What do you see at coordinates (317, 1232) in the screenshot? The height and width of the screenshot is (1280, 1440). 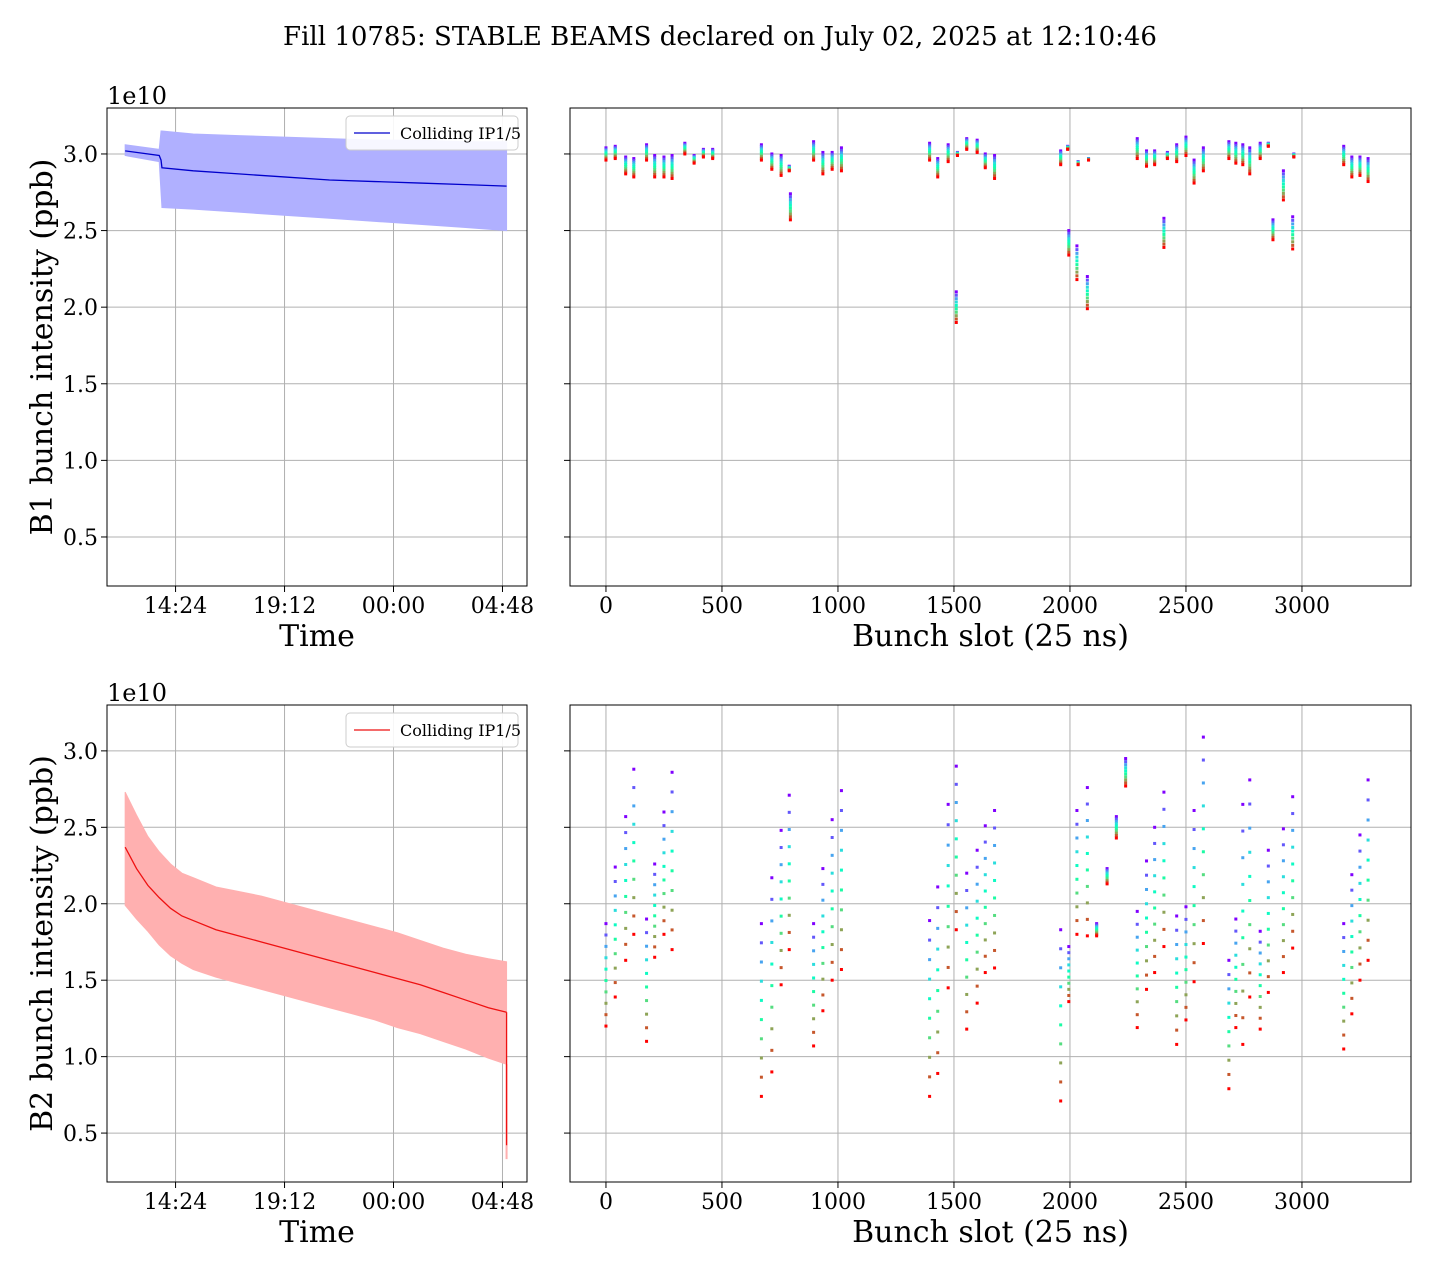 I see `x-axis-label: Time` at bounding box center [317, 1232].